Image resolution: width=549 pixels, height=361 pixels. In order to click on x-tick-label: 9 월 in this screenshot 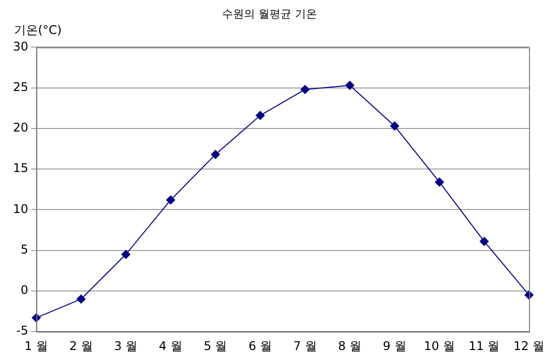, I will do `click(394, 345)`.